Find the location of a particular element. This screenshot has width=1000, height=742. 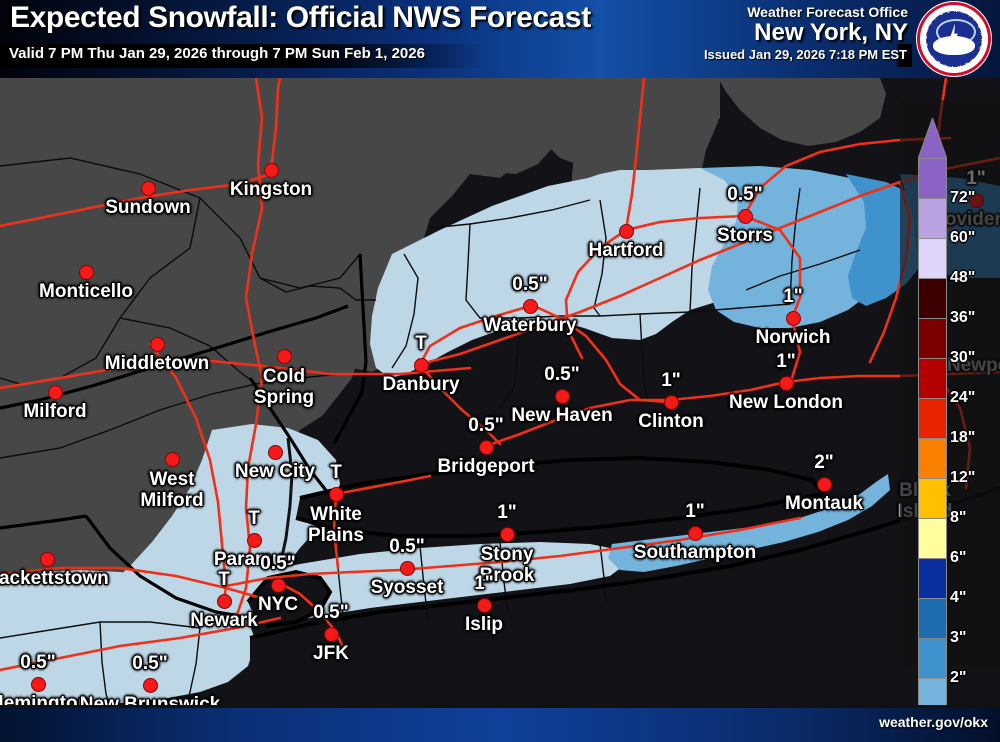

city-name-label: Flemington is located at coordinates (45, 699).